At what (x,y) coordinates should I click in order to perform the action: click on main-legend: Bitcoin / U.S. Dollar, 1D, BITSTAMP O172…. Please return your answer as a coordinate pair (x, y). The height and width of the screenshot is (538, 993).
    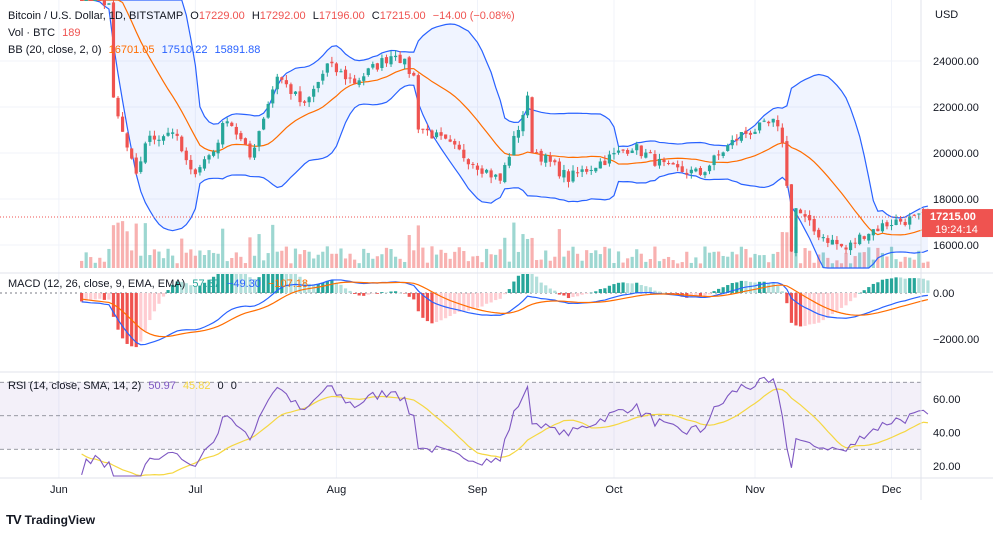
    Looking at the image, I should click on (263, 16).